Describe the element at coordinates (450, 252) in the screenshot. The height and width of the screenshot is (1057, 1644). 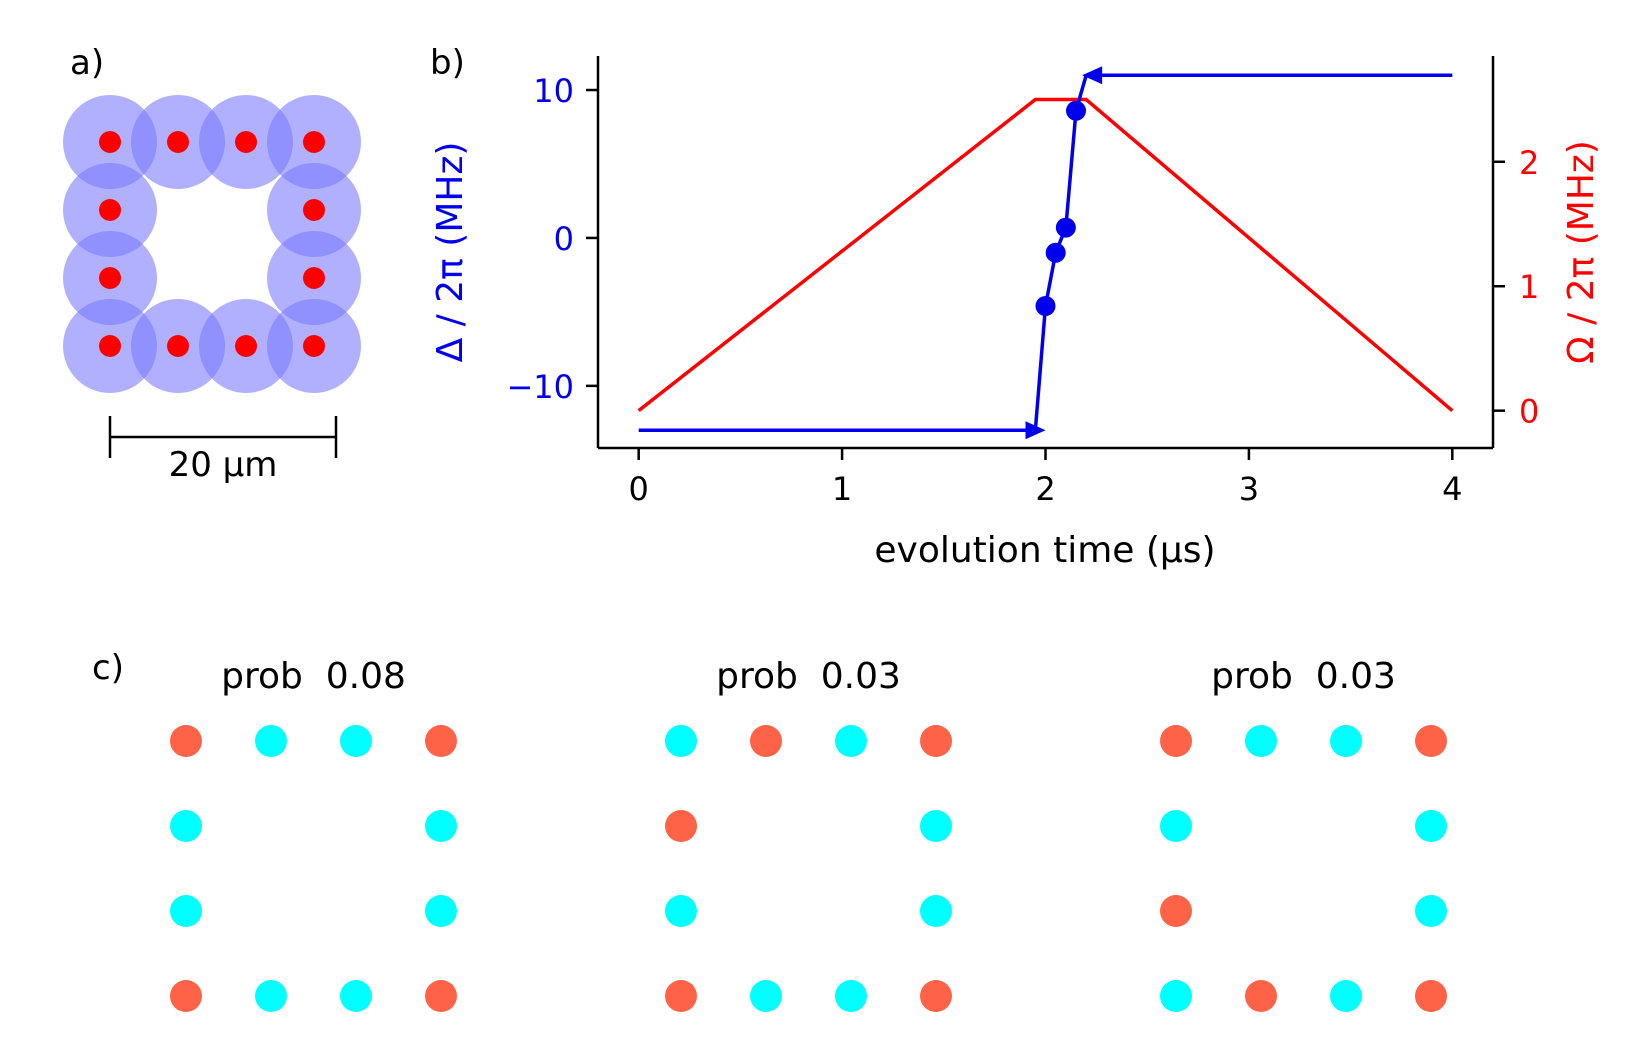
I see `left-axis-label: Δ / 2π (MHz)` at that location.